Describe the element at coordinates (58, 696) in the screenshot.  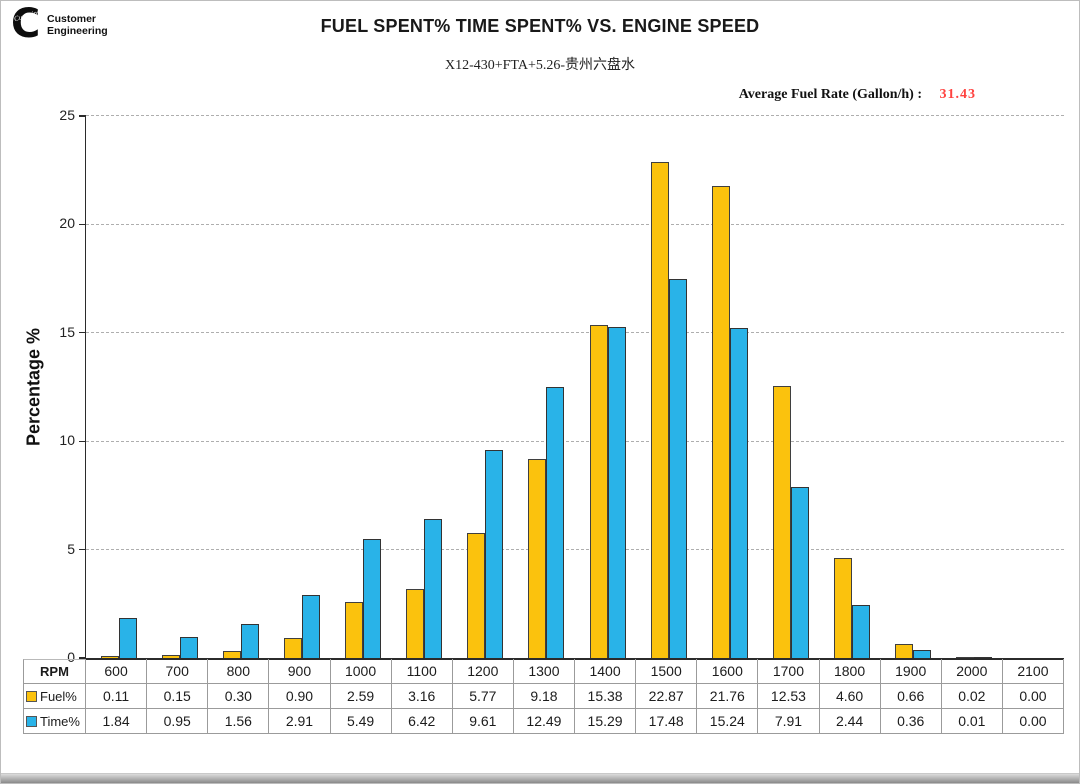
I see `series-name: Fuel%` at that location.